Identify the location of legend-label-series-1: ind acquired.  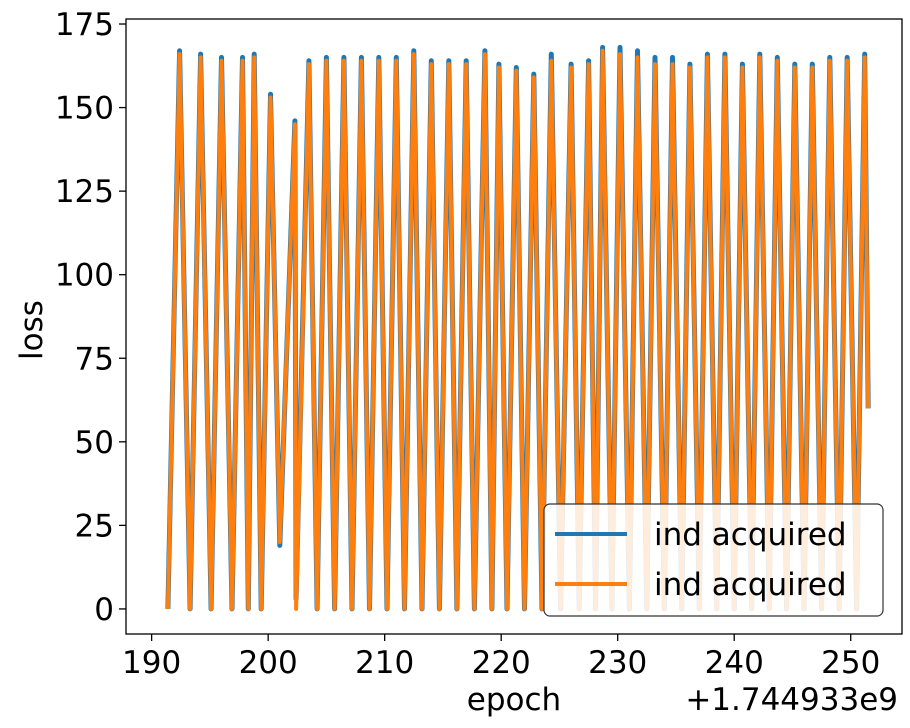
(750, 535).